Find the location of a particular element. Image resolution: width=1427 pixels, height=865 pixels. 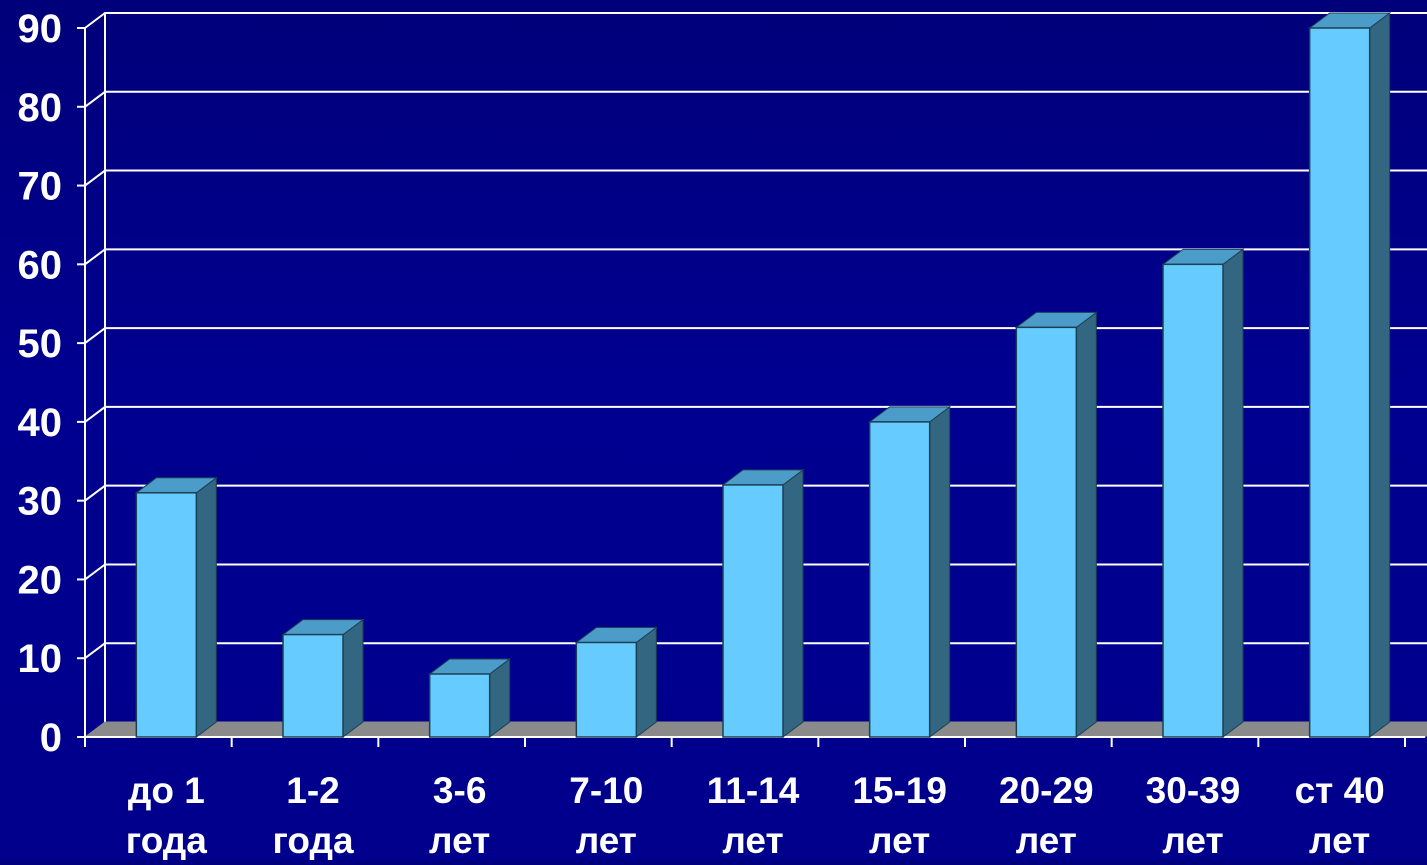

x-tick-label-line: ст 40 is located at coordinates (1340, 790).